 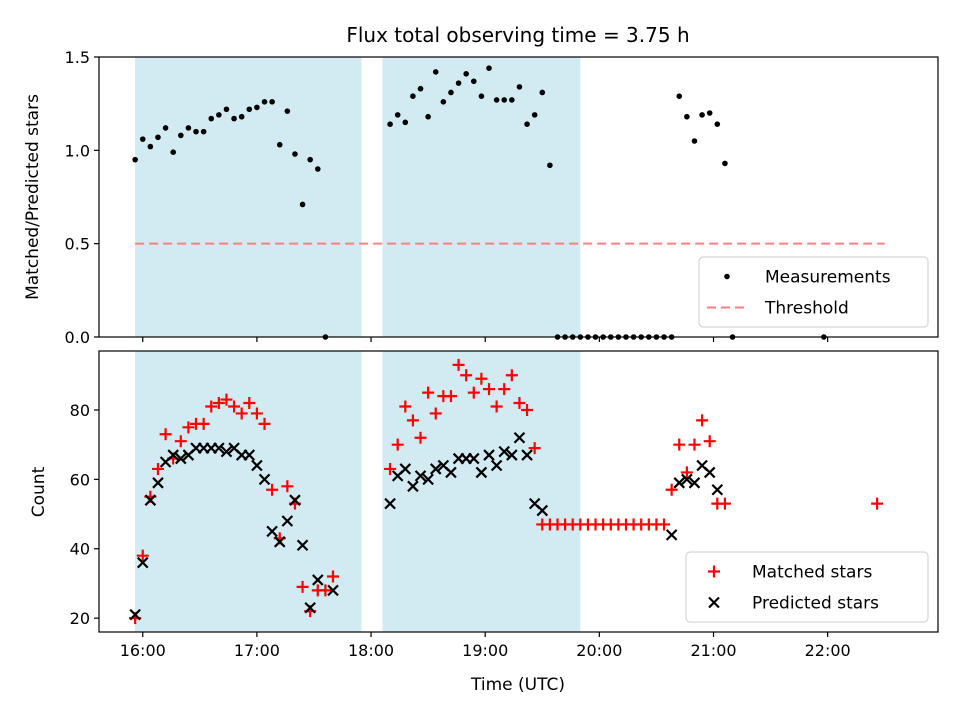 What do you see at coordinates (257, 650) in the screenshot?
I see `x-tick-label: 17:00` at bounding box center [257, 650].